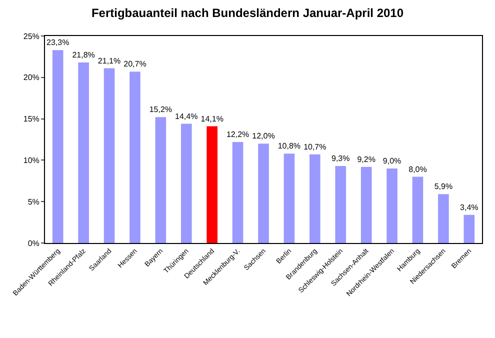 The height and width of the screenshot is (338, 495). I want to click on data-label: 20,7%, so click(135, 64).